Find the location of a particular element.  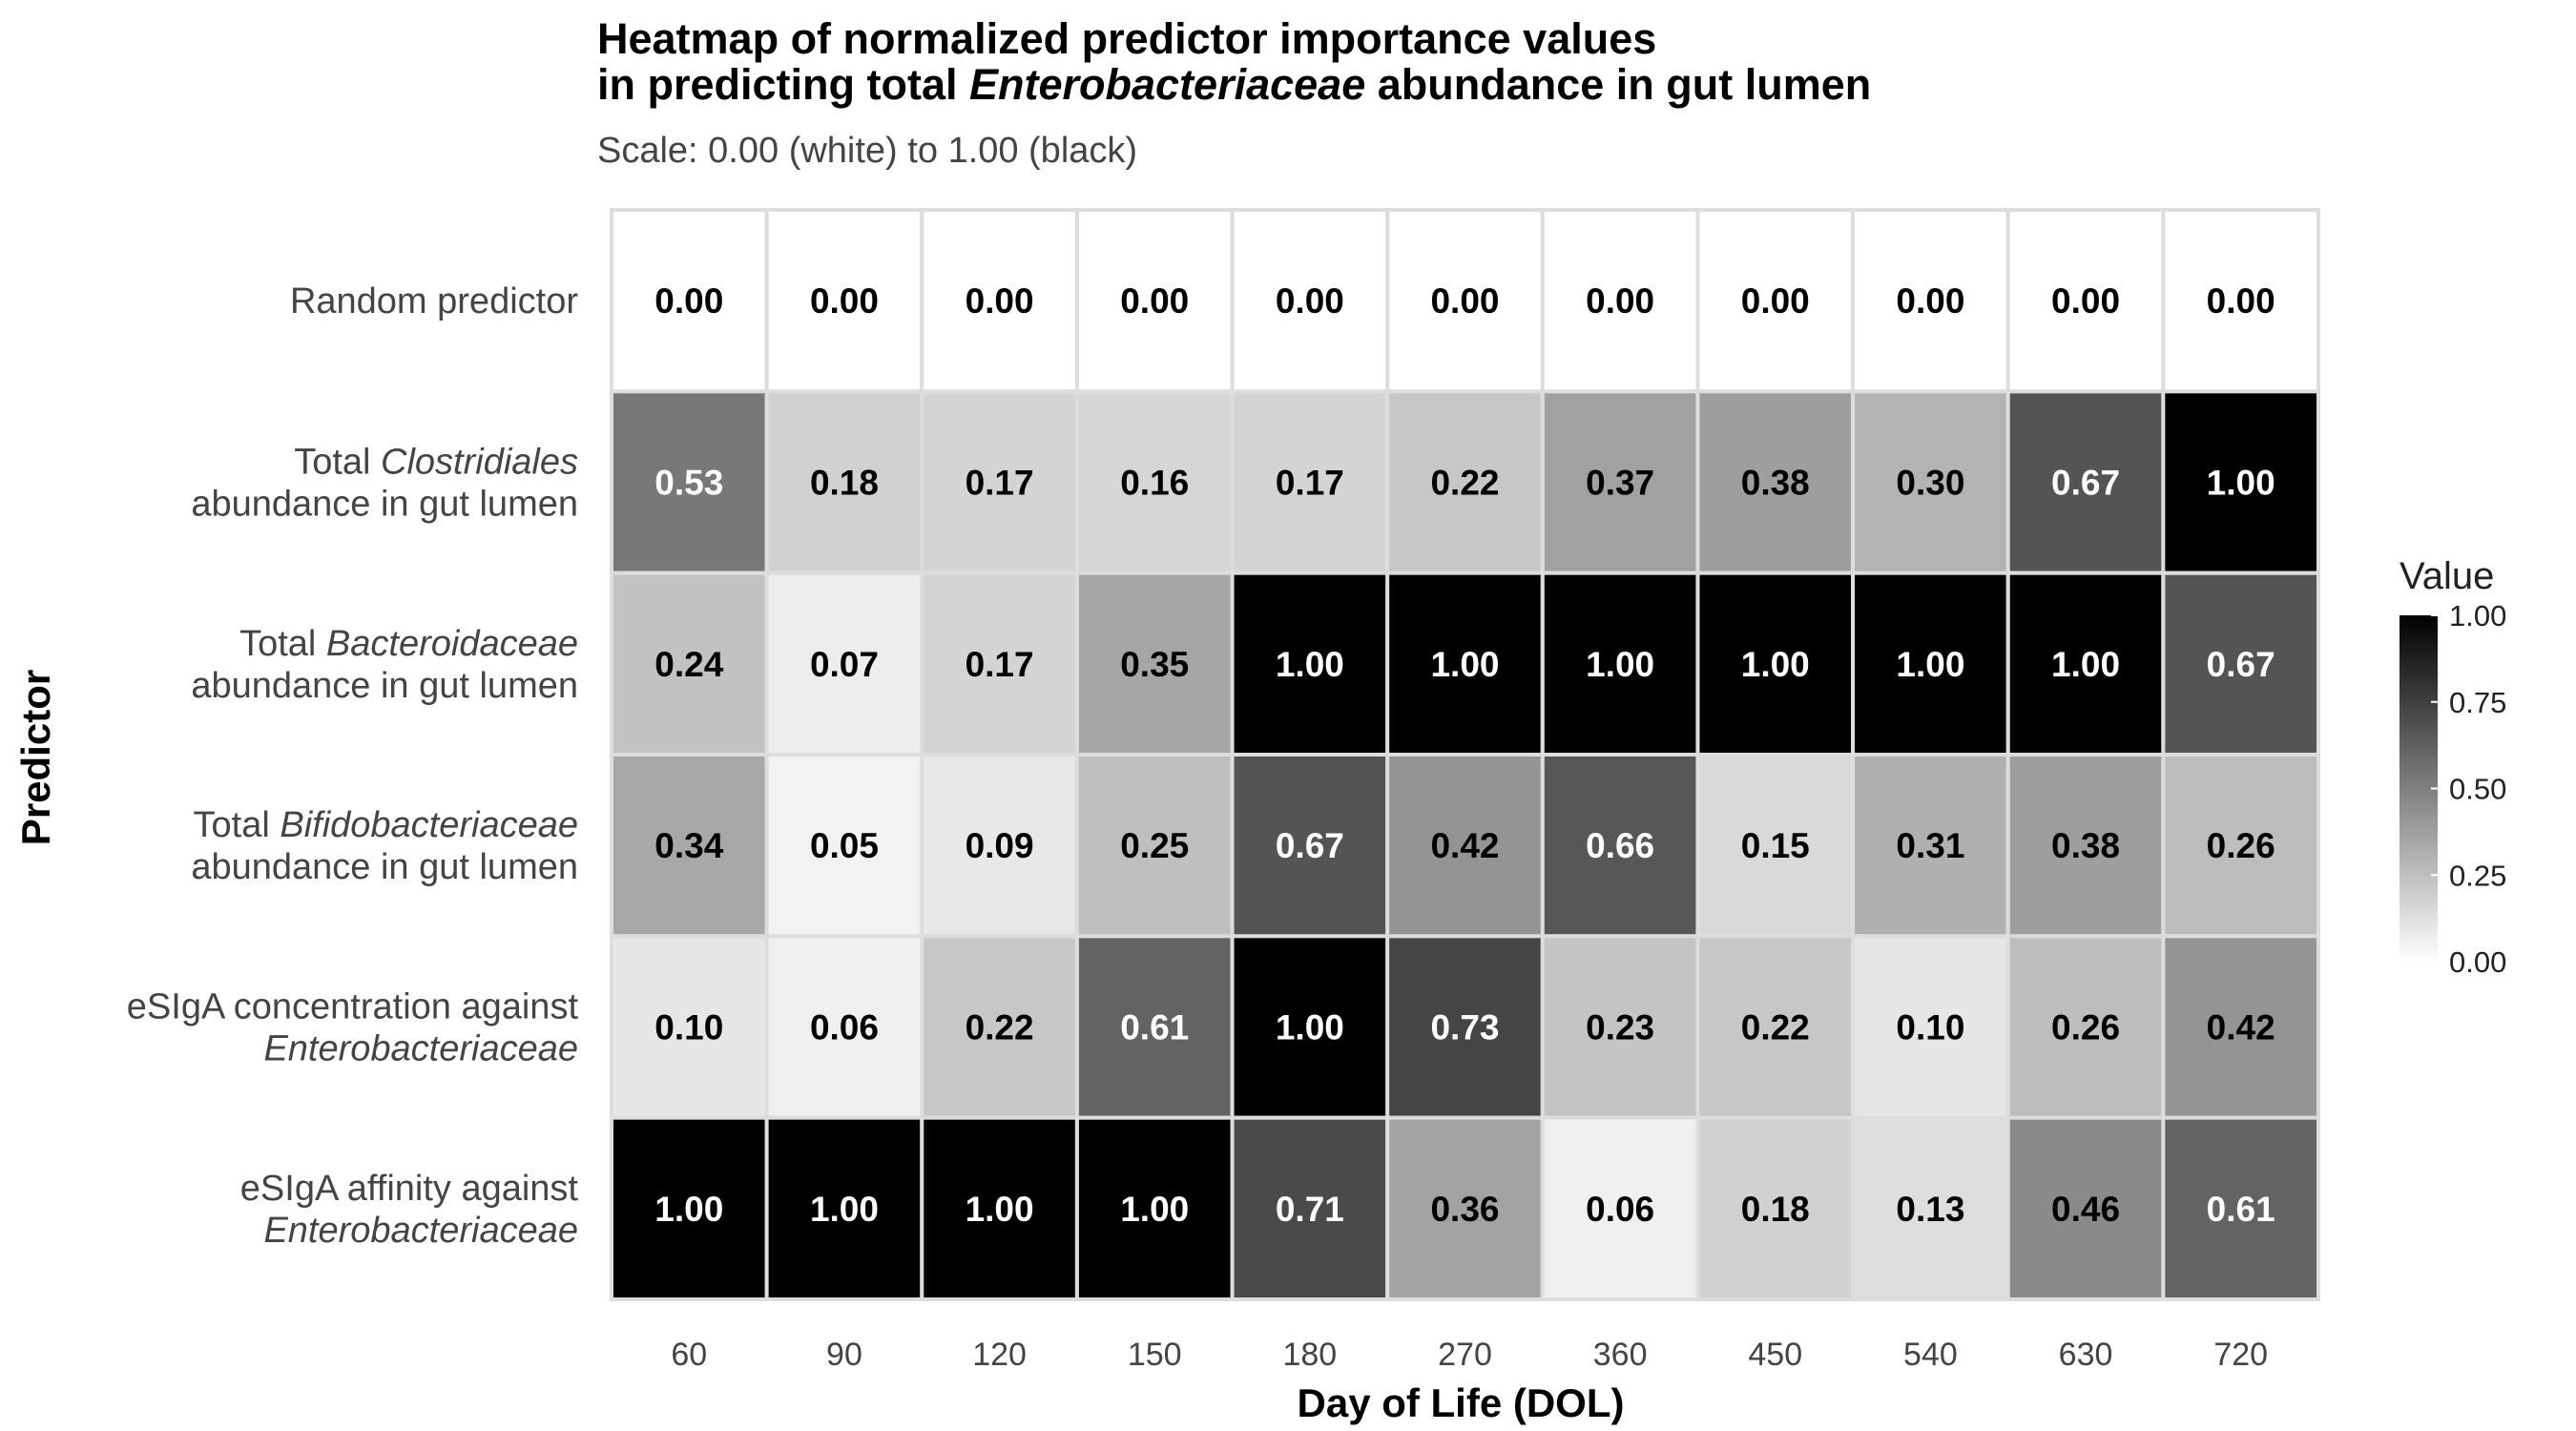

heatmap-cell-label: 0.42 is located at coordinates (2241, 1027).